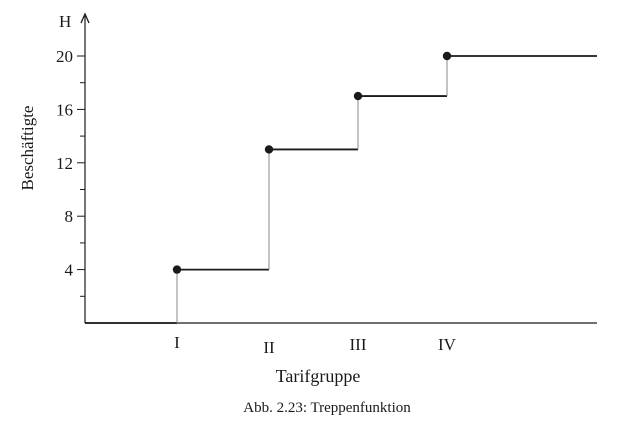 The width and height of the screenshot is (623, 430). What do you see at coordinates (177, 342) in the screenshot?
I see `x-tick-label: I` at bounding box center [177, 342].